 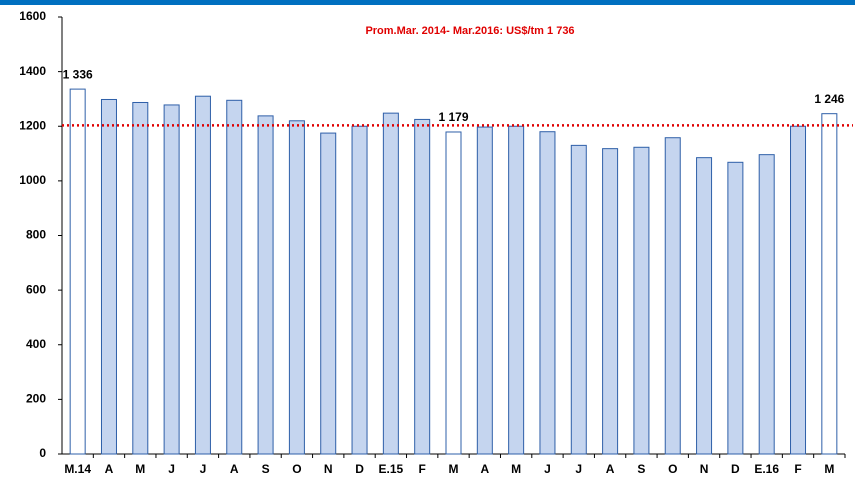 What do you see at coordinates (36, 235) in the screenshot?
I see `y-tick-label: 800` at bounding box center [36, 235].